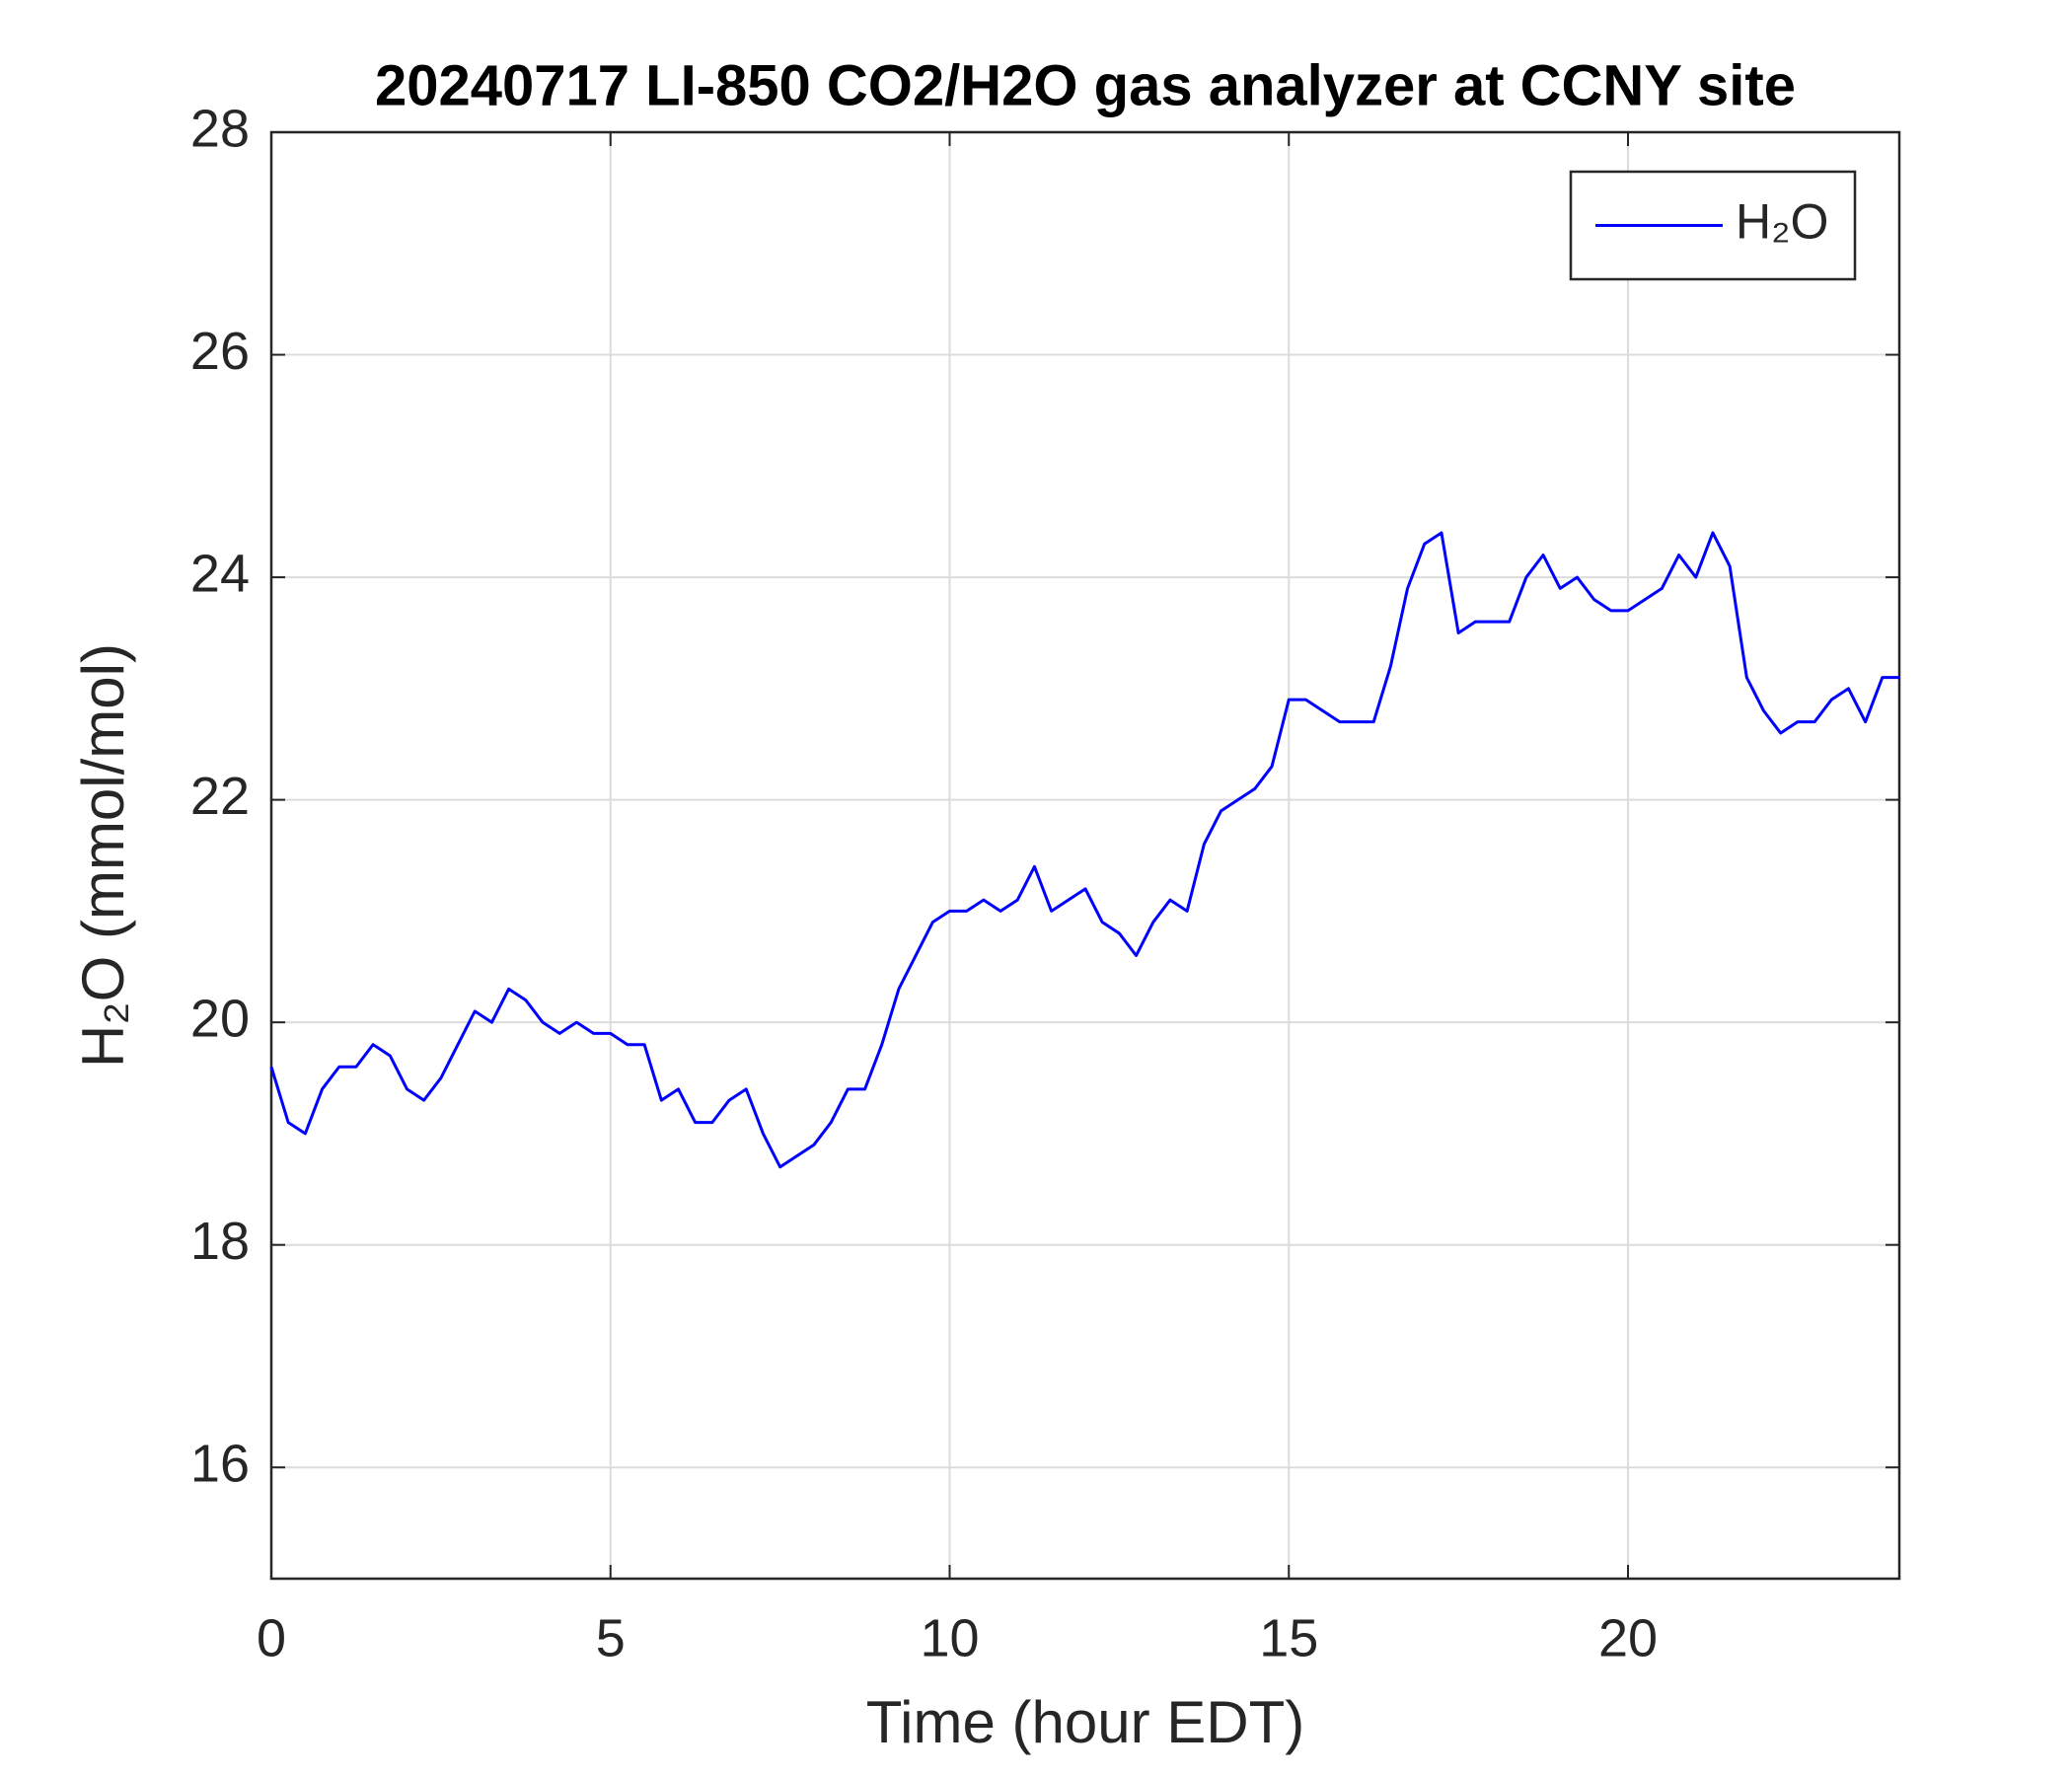 This screenshot has width=2072, height=1776. I want to click on y-tick-label: 24, so click(220, 573).